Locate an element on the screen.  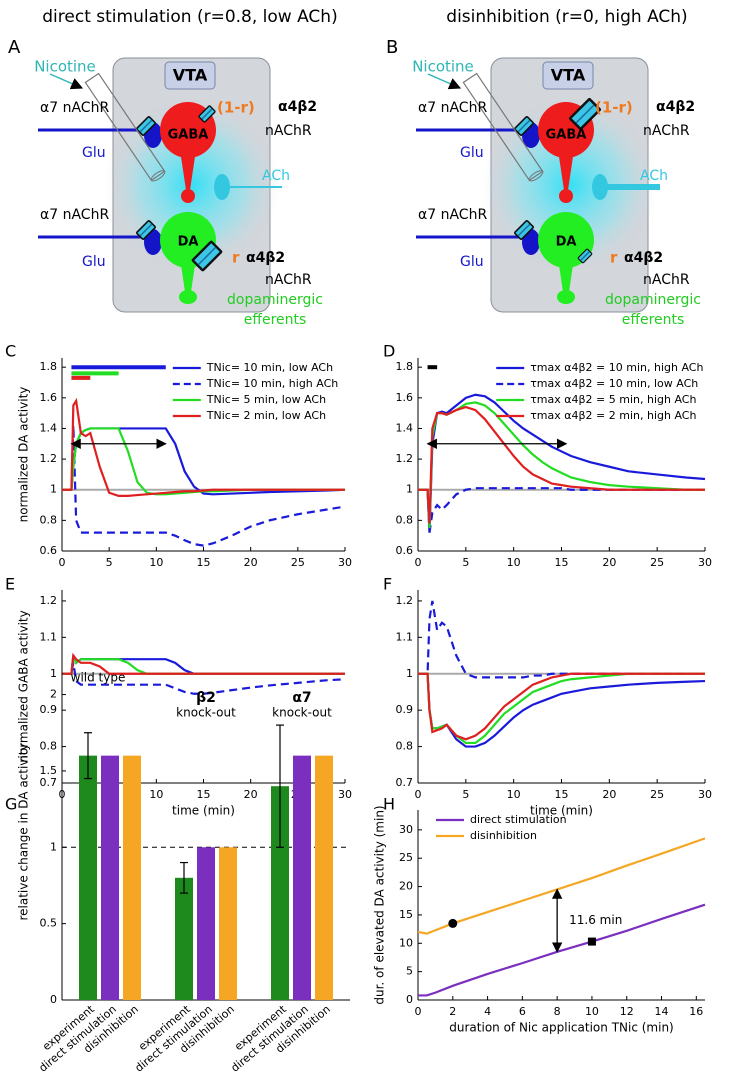
legend-label: τmax α4β2 = 5 min, high ACh is located at coordinates (613, 399).